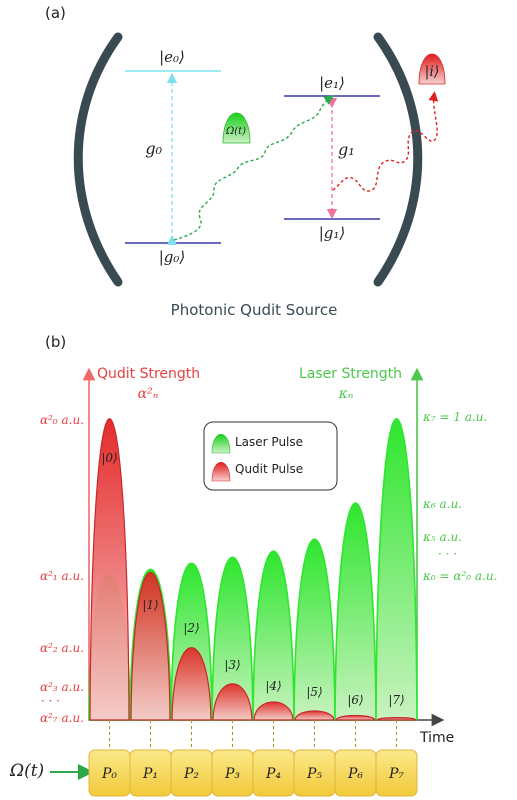  Describe the element at coordinates (50, 701) in the screenshot. I see `left-tick-4: · · ·` at that location.